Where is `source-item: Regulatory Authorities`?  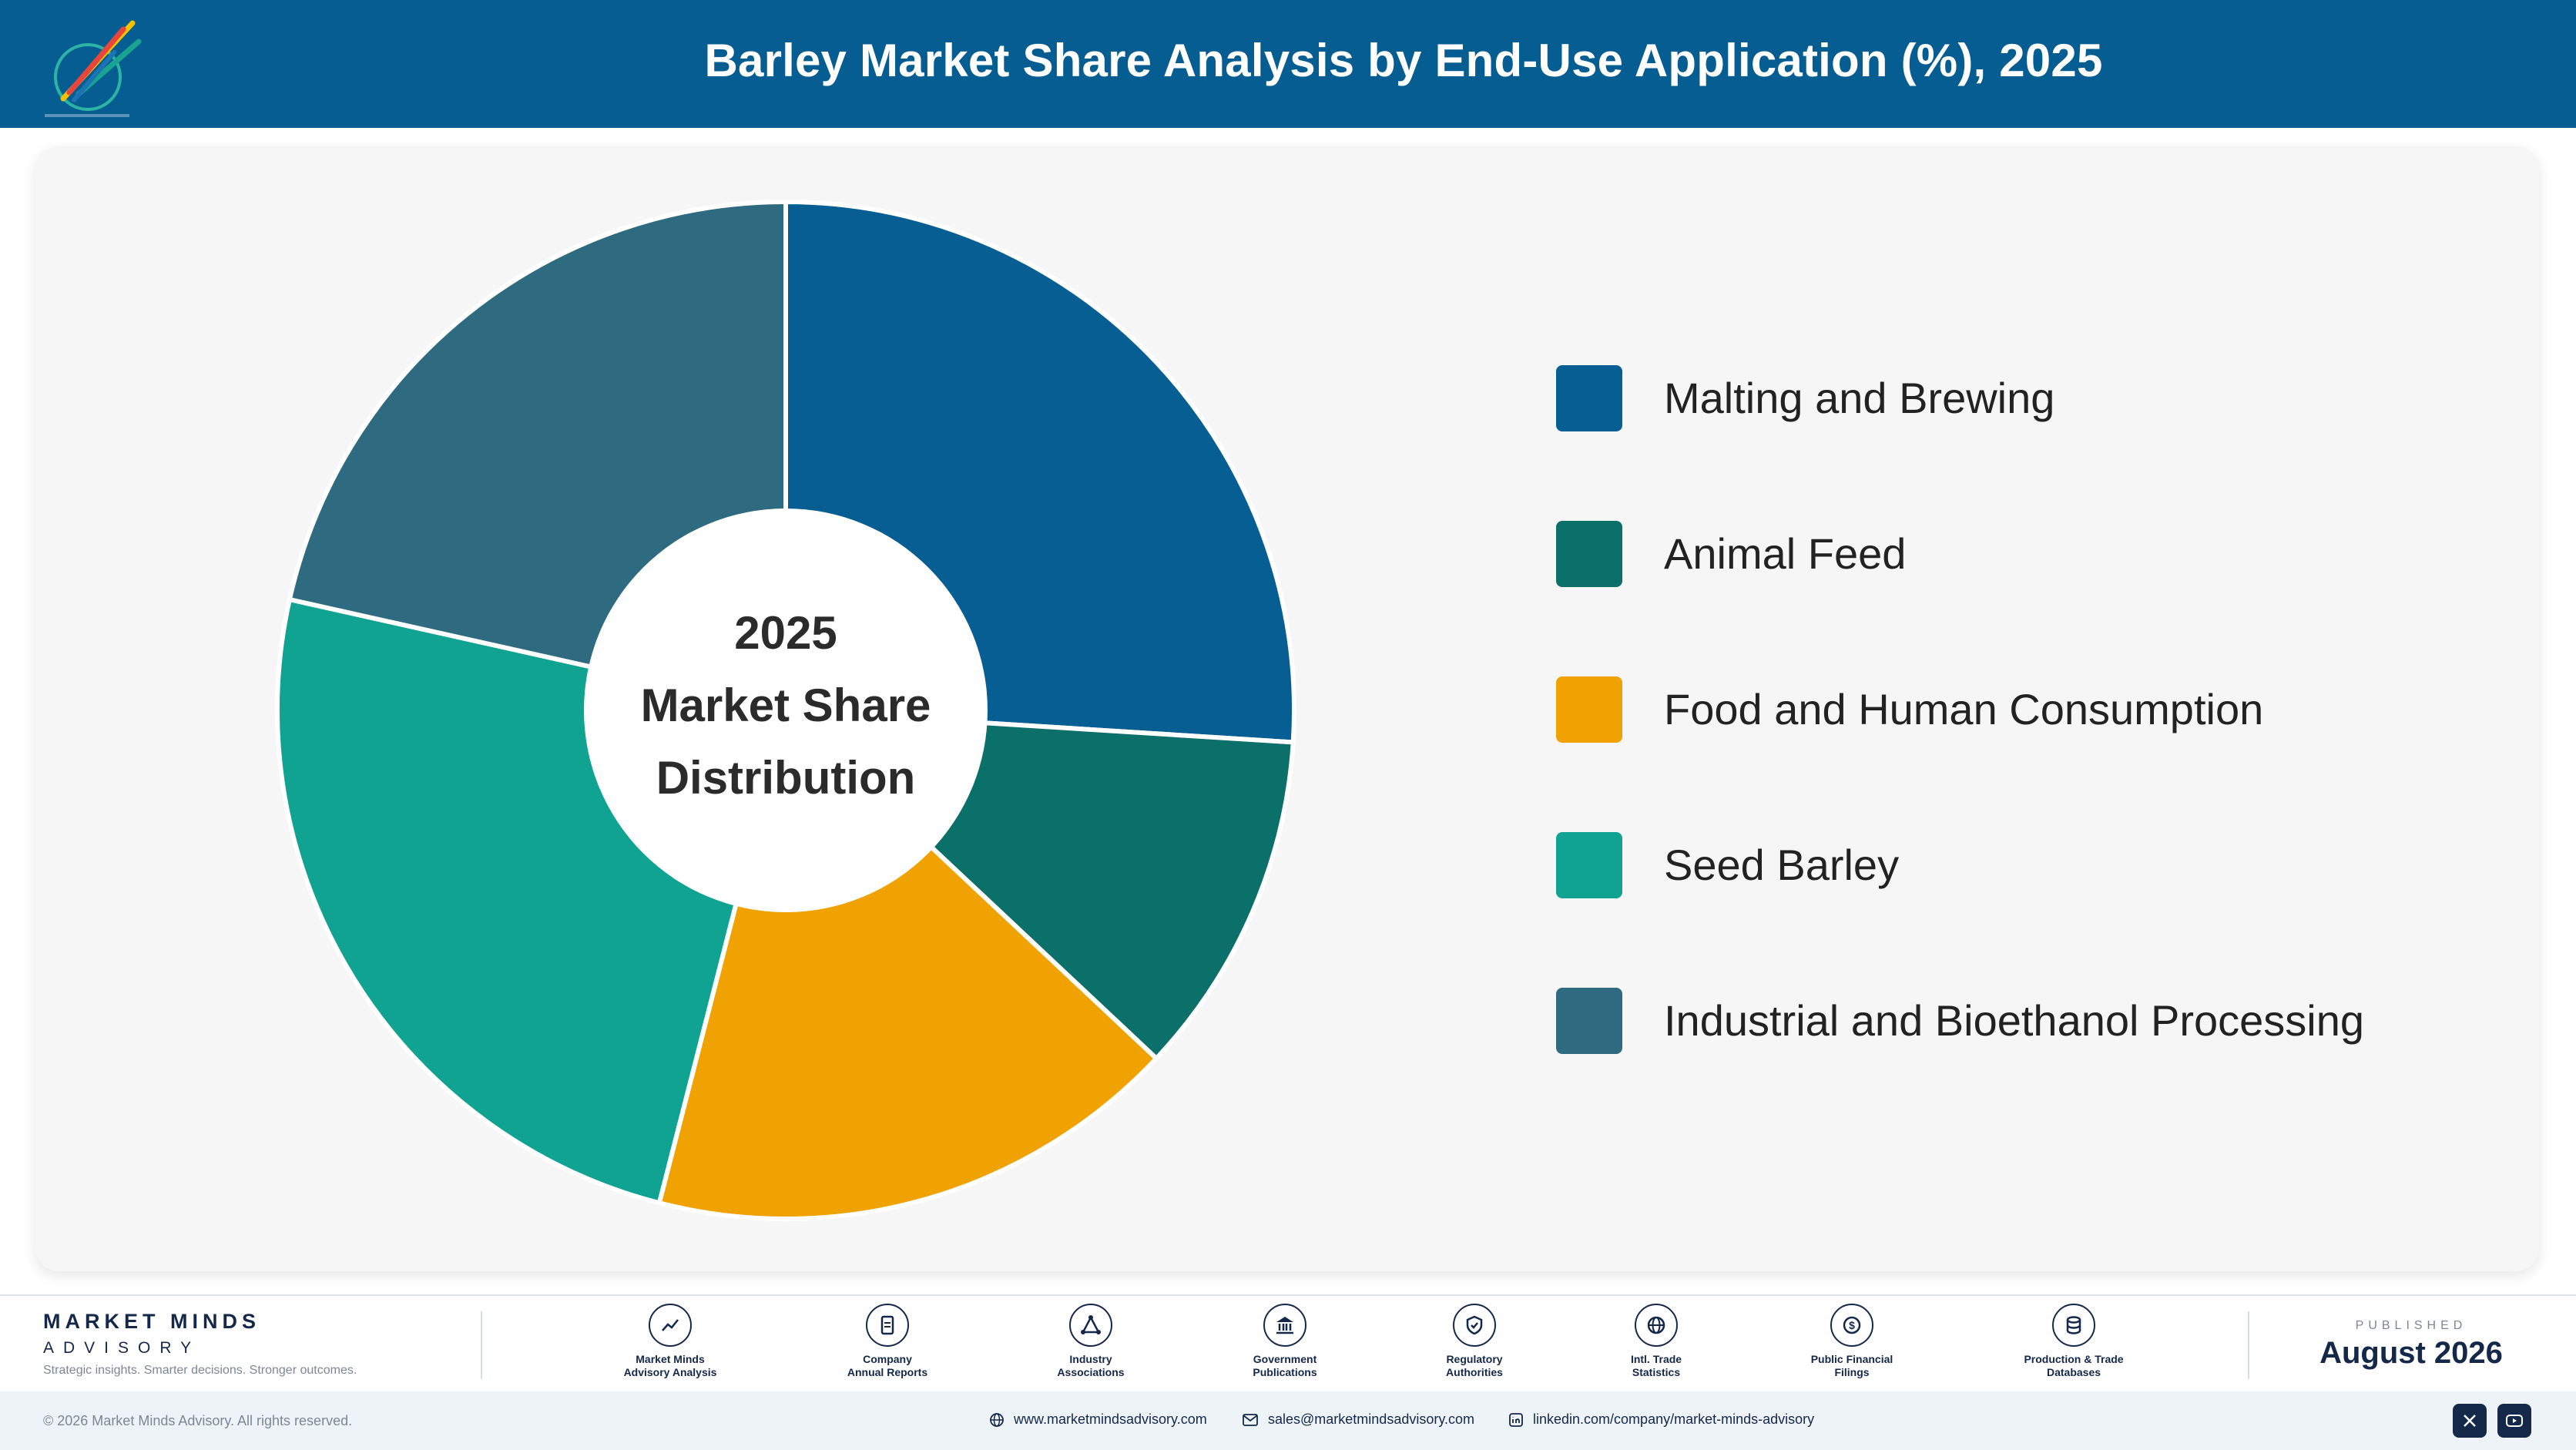
source-item: Regulatory Authorities is located at coordinates (1474, 1341).